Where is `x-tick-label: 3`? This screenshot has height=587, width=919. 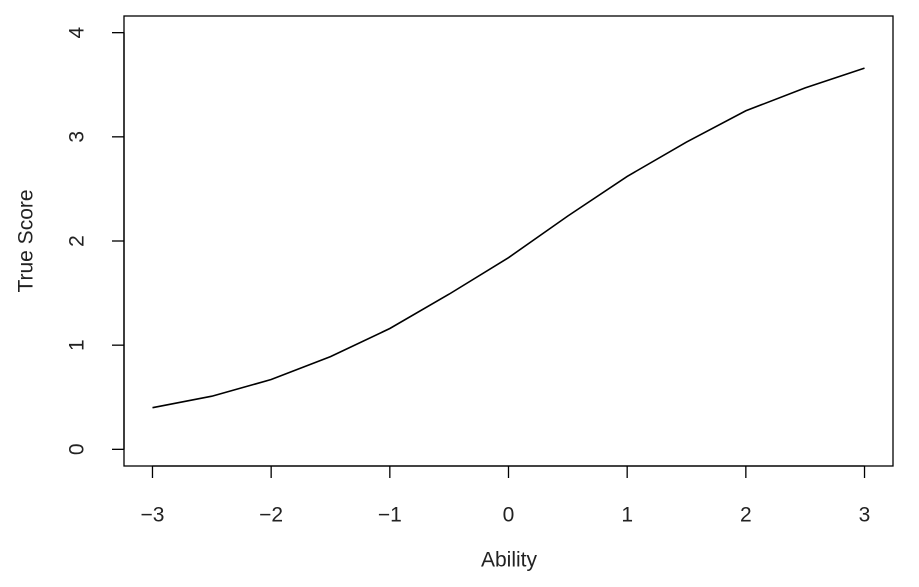
x-tick-label: 3 is located at coordinates (865, 515).